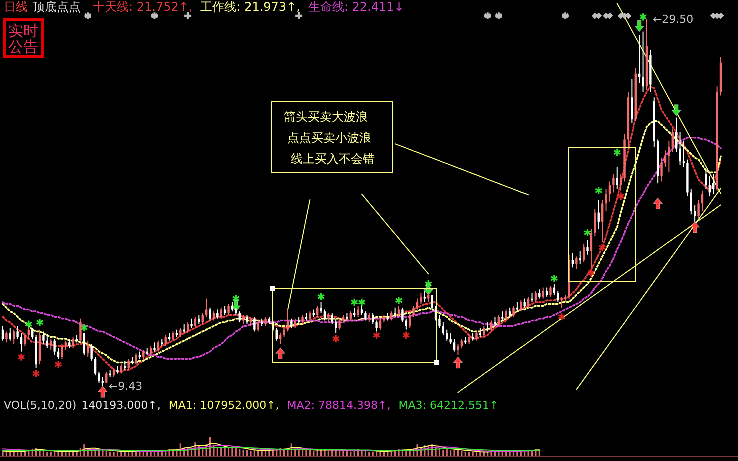 This screenshot has height=461, width=738. What do you see at coordinates (330, 138) in the screenshot?
I see `annotation: 点点买卖小波浪` at bounding box center [330, 138].